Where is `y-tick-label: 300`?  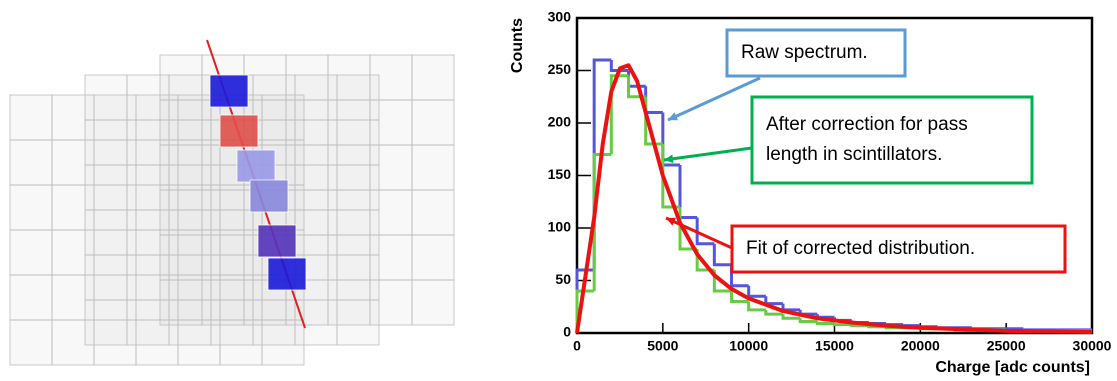 y-tick-label: 300 is located at coordinates (560, 17).